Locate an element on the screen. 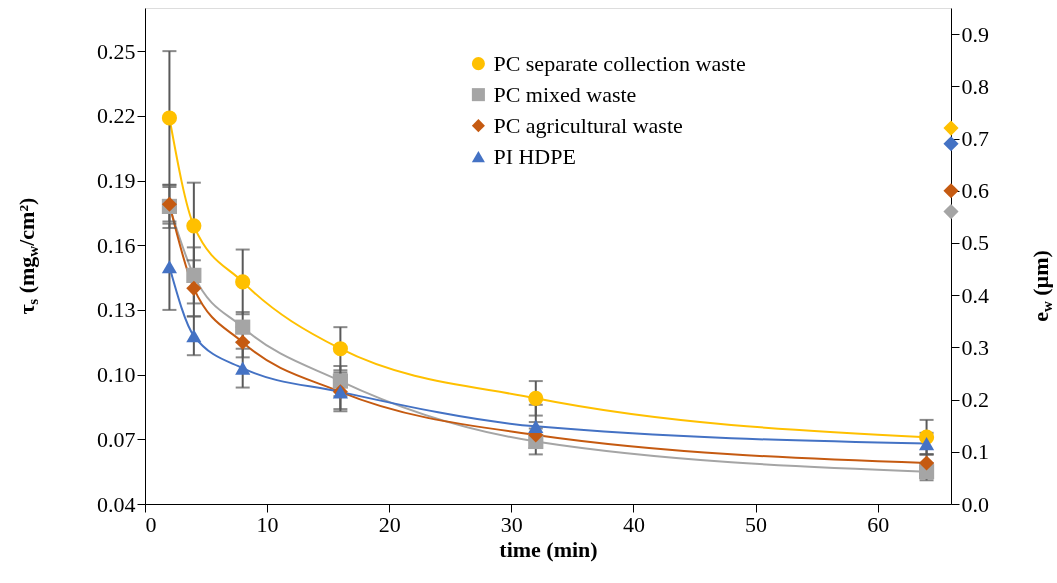 The image size is (1057, 583). y2-tick-label: 0.4 is located at coordinates (975, 295).